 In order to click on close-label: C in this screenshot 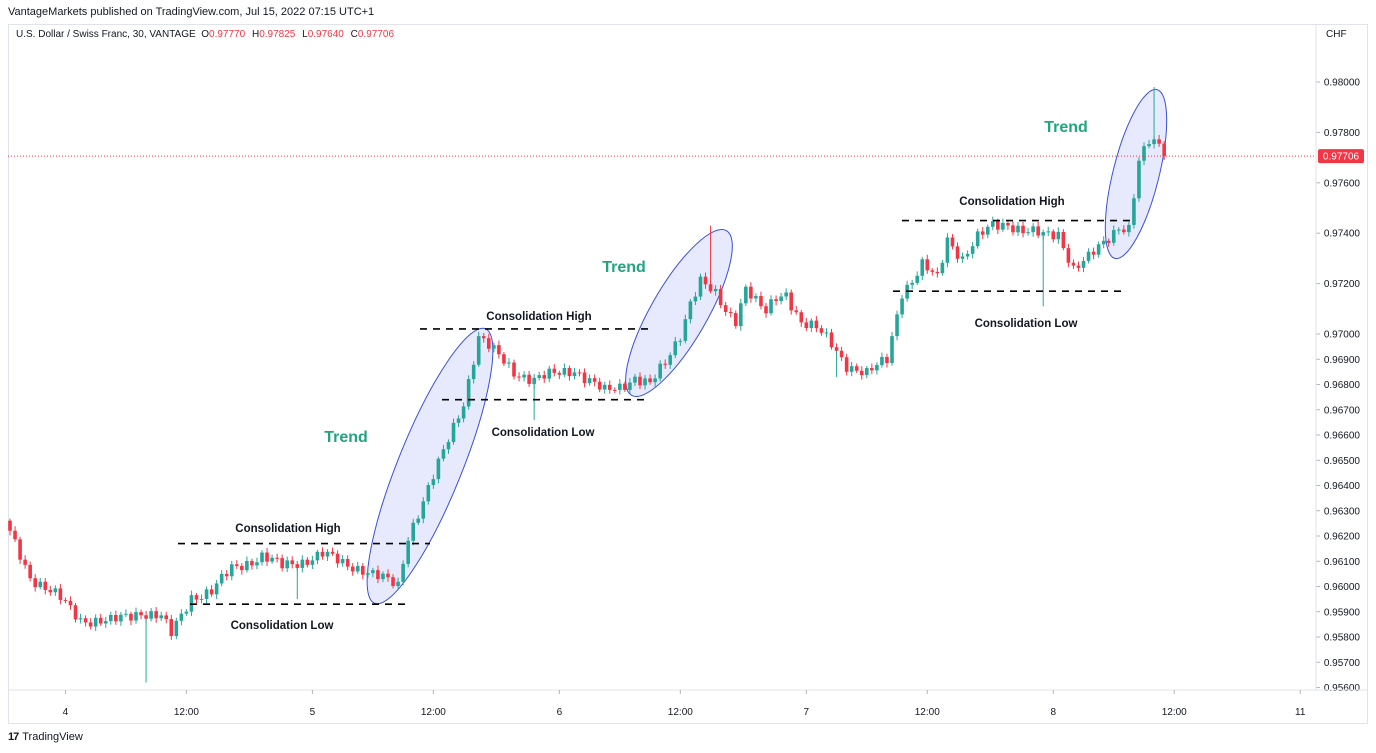, I will do `click(354, 34)`.